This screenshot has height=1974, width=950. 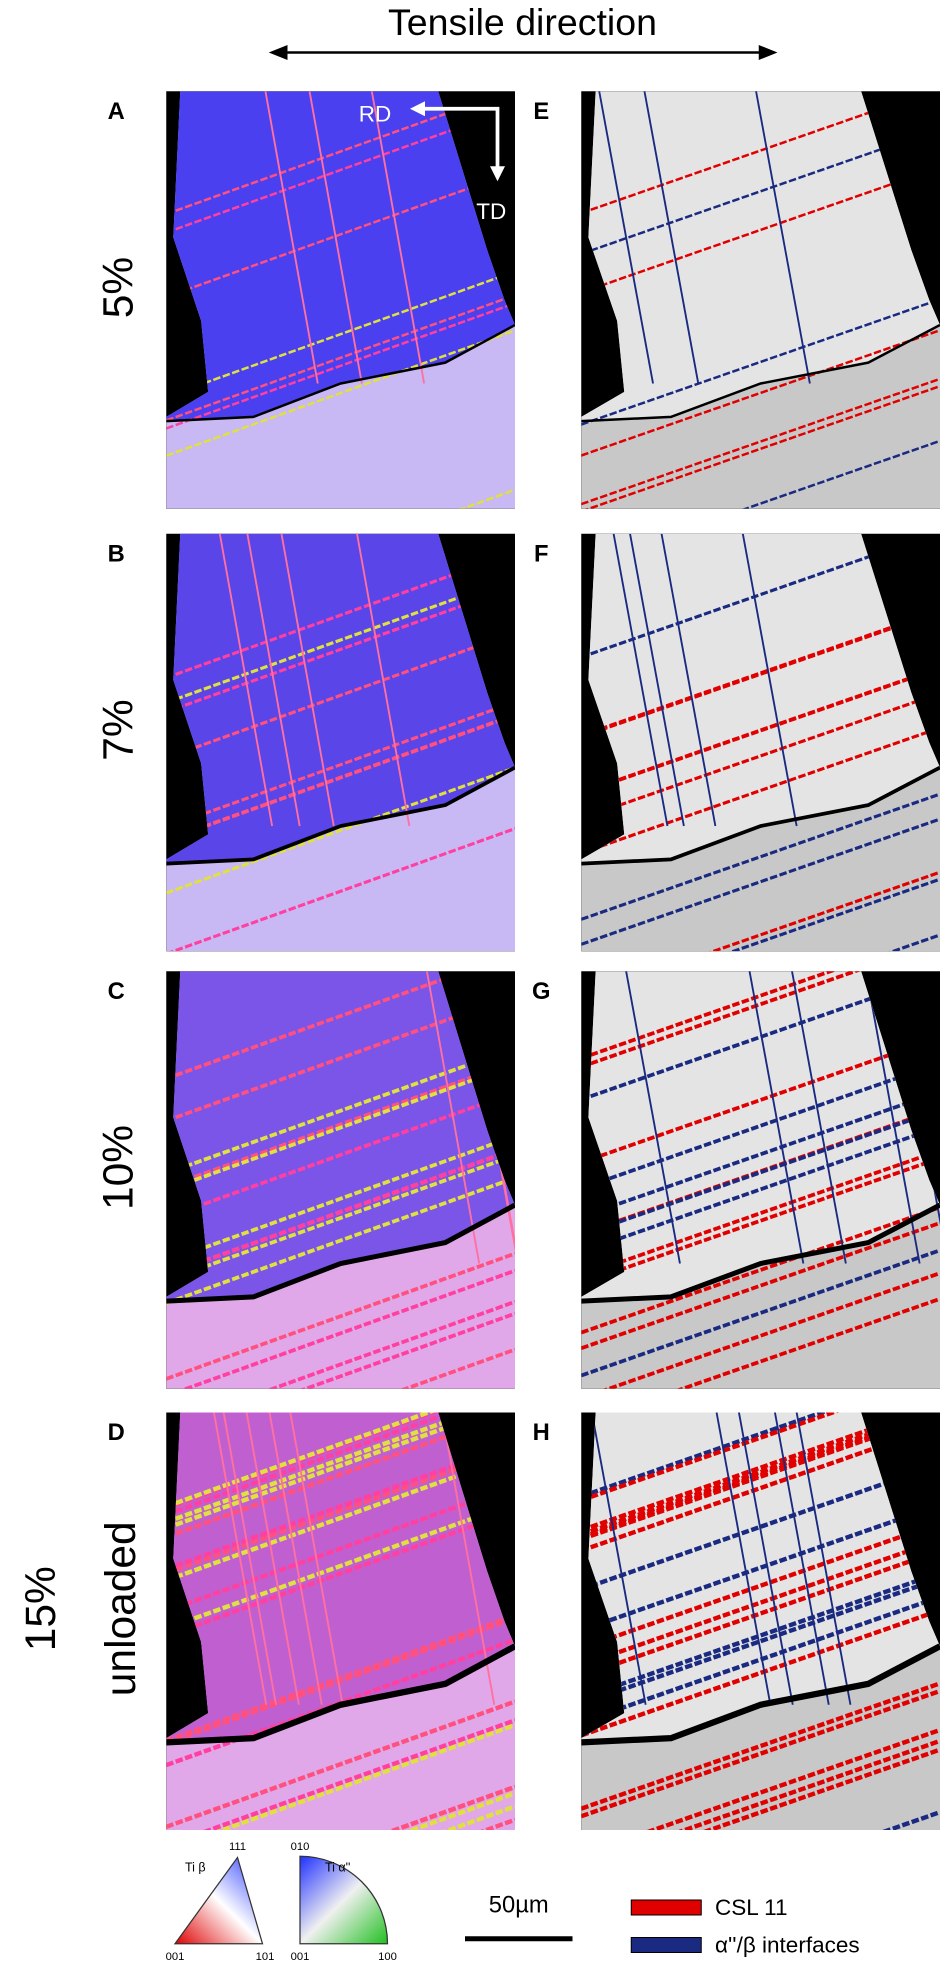 What do you see at coordinates (541, 1432) in the screenshot?
I see `panel-label: H` at bounding box center [541, 1432].